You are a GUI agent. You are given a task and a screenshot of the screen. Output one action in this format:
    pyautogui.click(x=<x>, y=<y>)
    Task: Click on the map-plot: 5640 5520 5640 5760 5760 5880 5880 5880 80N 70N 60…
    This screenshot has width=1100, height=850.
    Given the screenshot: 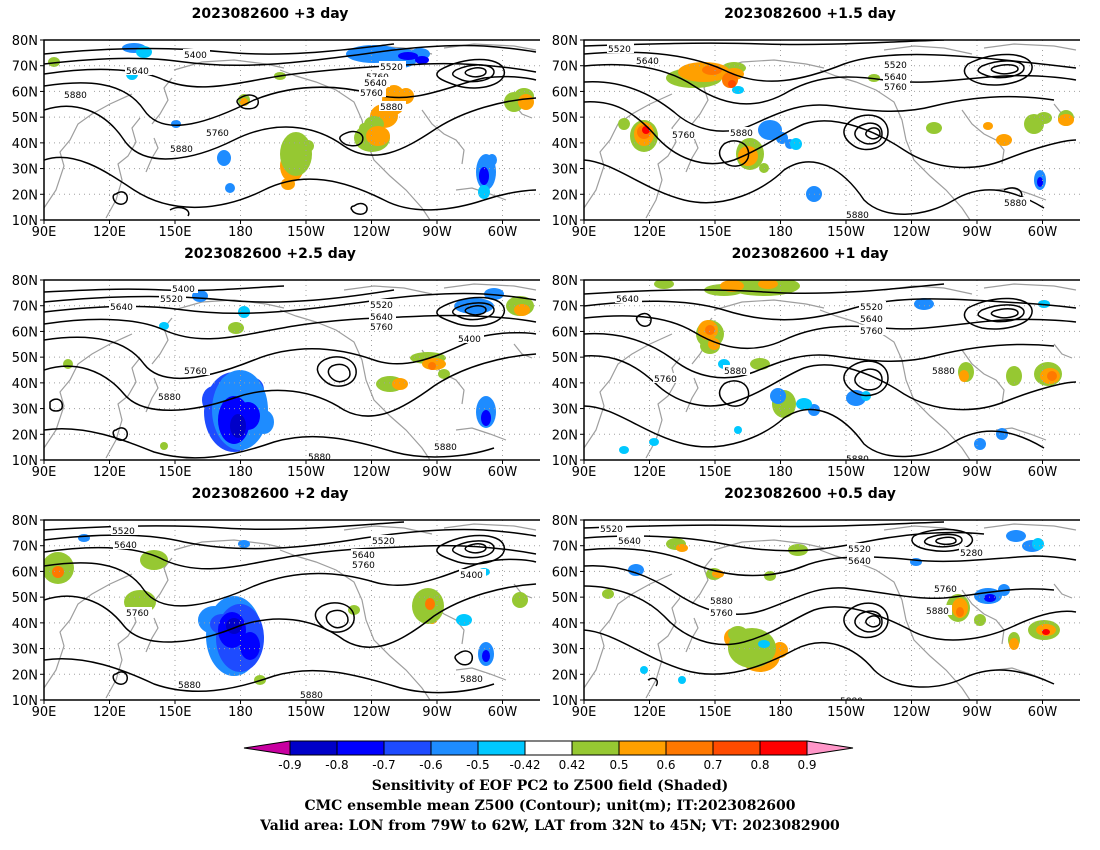 What is the action you would take?
    pyautogui.click(x=816, y=377)
    